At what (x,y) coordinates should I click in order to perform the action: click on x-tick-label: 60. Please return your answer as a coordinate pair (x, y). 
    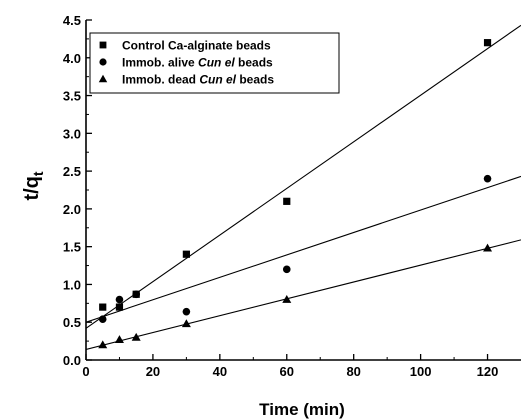
    Looking at the image, I should click on (287, 371).